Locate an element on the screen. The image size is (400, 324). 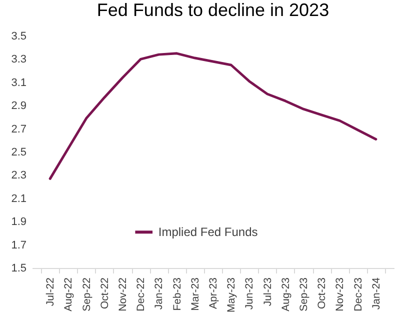
y-tick-label: 3.5 is located at coordinates (18, 36).